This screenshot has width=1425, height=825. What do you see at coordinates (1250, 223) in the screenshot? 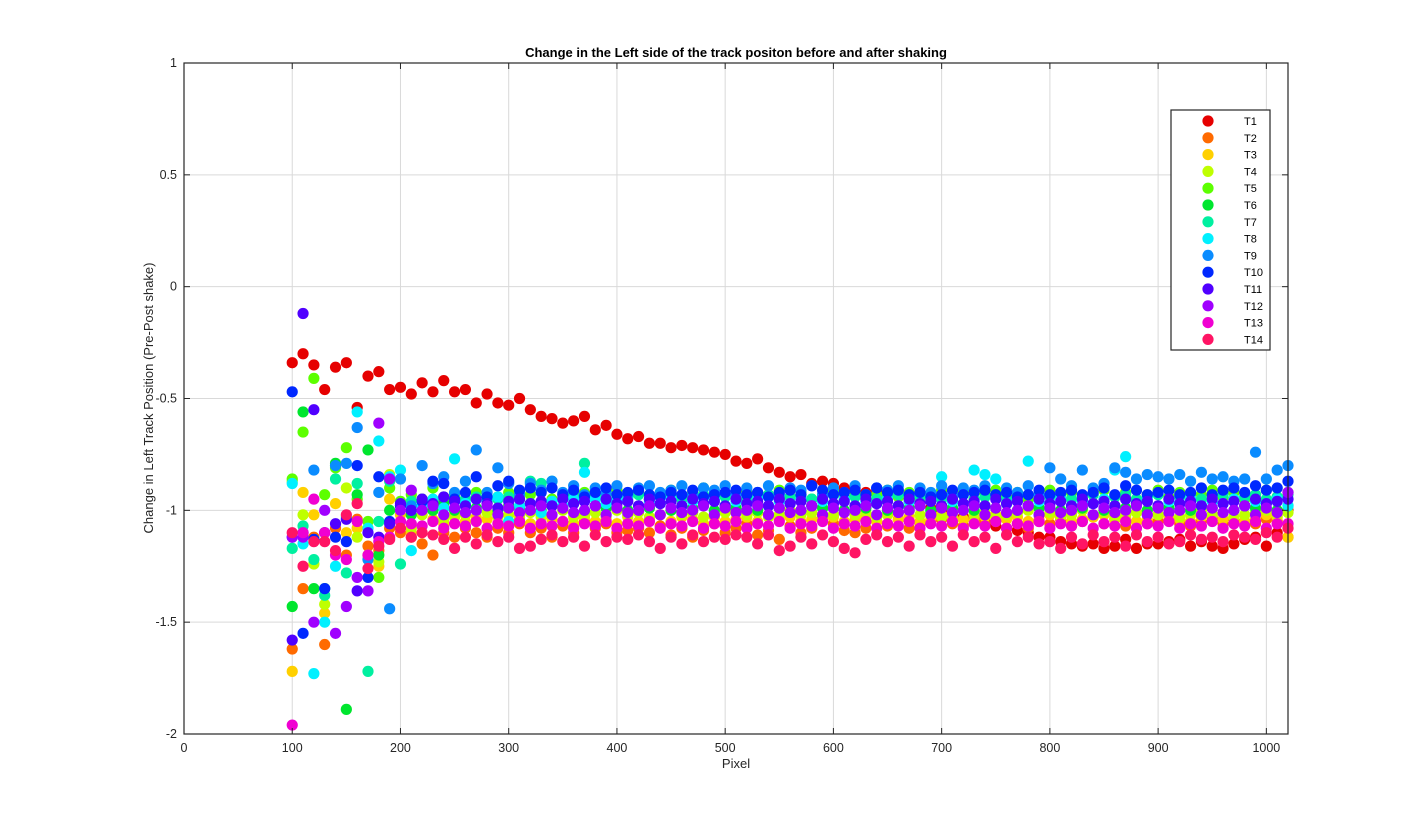
I see `legend-label: T7` at bounding box center [1250, 223].